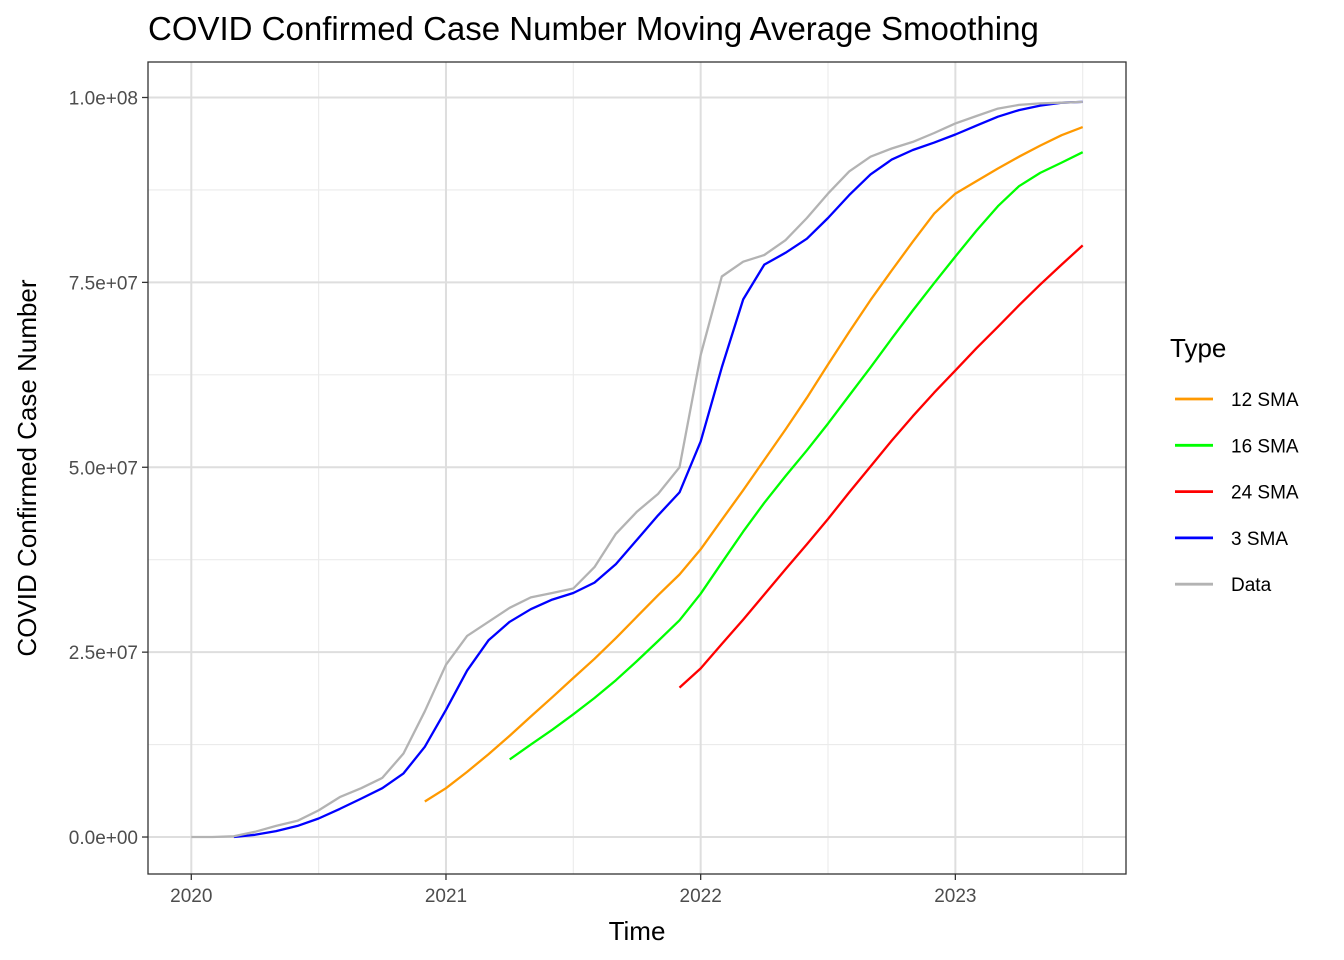 The image size is (1344, 960). Describe the element at coordinates (103, 653) in the screenshot. I see `y-tick-label: 2.5e+07` at that location.